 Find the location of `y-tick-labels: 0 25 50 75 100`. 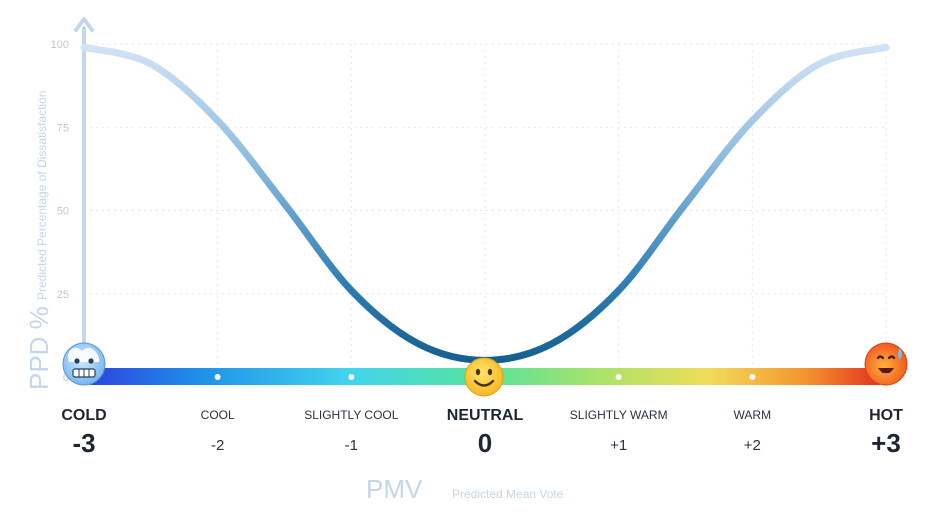

y-tick-labels: 0 25 50 75 100 is located at coordinates (60, 211).